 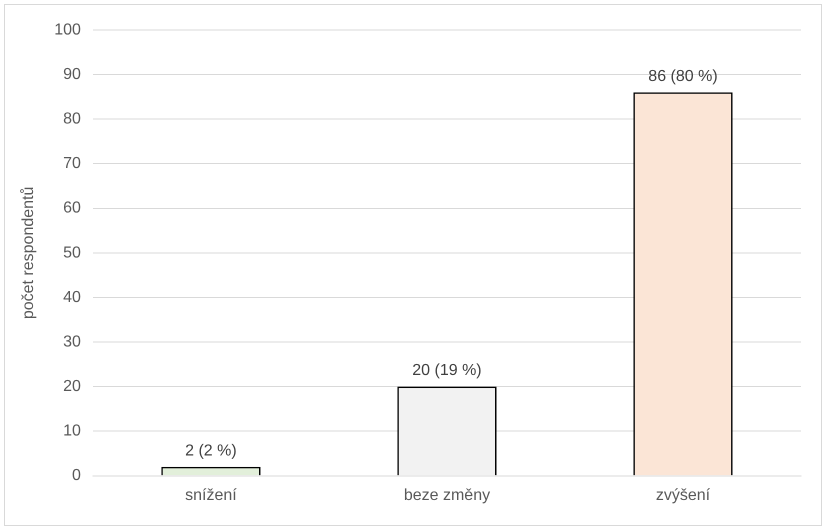 What do you see at coordinates (72, 253) in the screenshot?
I see `y-tick-label: 50` at bounding box center [72, 253].